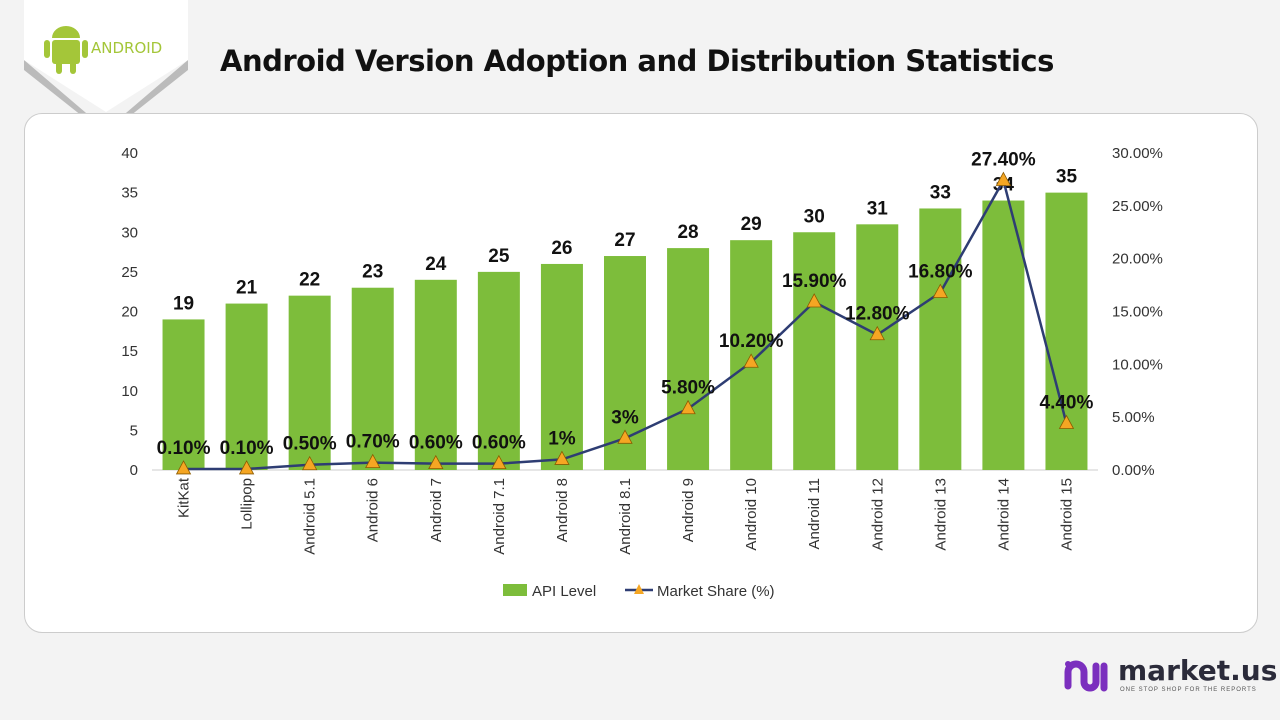 This screenshot has width=1280, height=720. What do you see at coordinates (1137, 364) in the screenshot?
I see `y-right-tick: 10.00%` at bounding box center [1137, 364].